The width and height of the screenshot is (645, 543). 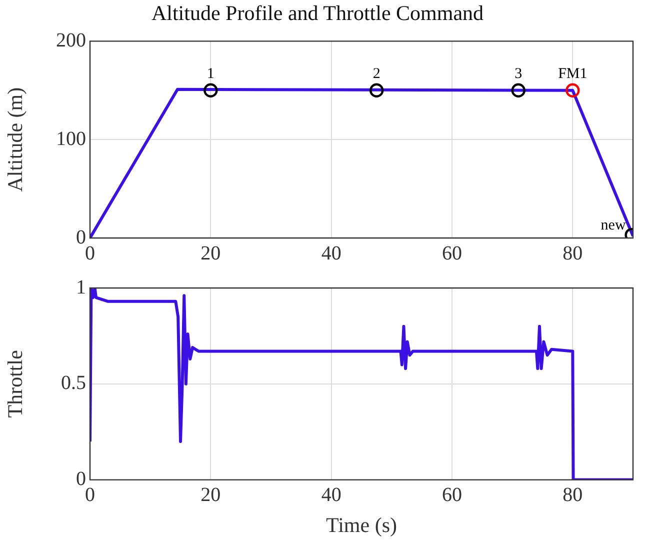 I want to click on y-tick-label: 1, so click(x=81, y=287).